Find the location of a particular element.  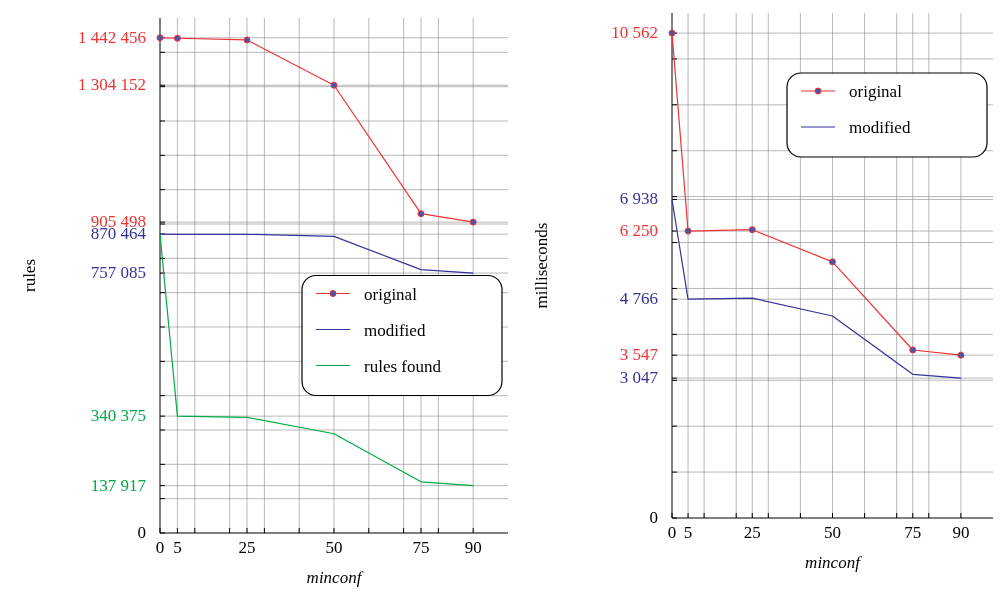

y-axis-title: milliseconds is located at coordinates (541, 265).